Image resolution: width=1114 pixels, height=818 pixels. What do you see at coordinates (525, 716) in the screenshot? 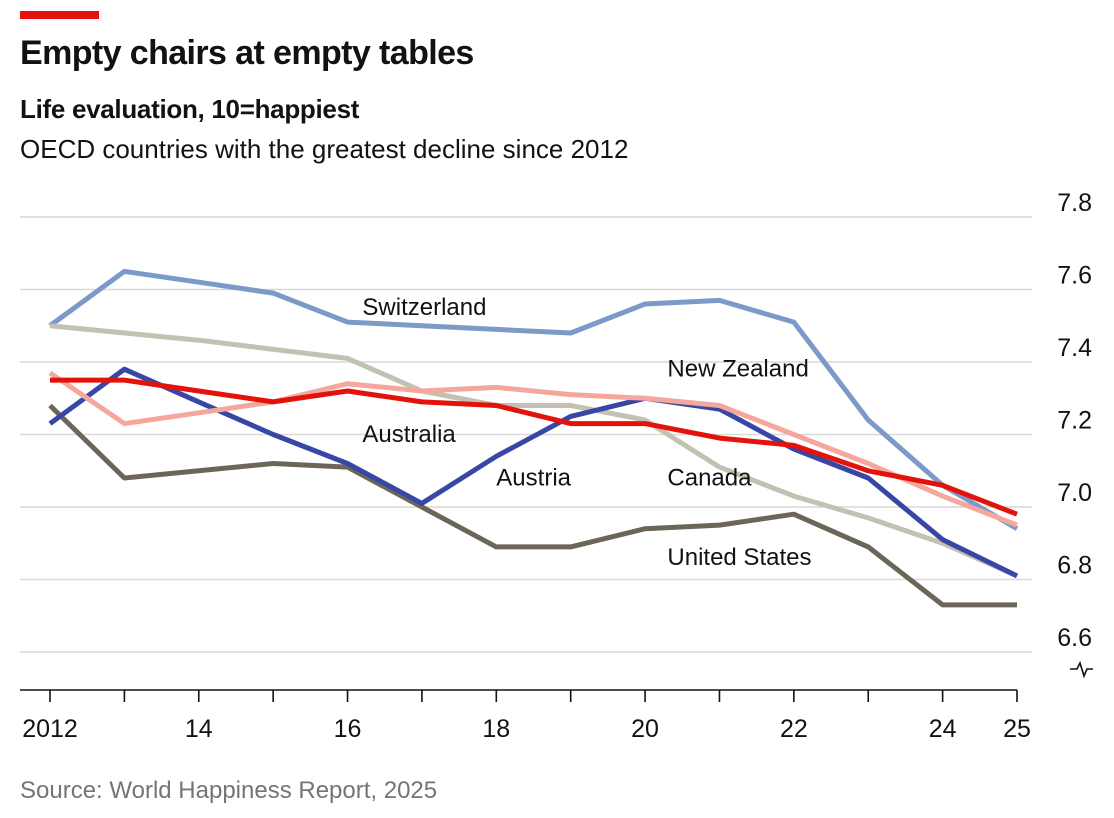
I see `x-axis: 2012 14 16 18 20 22 24 25` at bounding box center [525, 716].